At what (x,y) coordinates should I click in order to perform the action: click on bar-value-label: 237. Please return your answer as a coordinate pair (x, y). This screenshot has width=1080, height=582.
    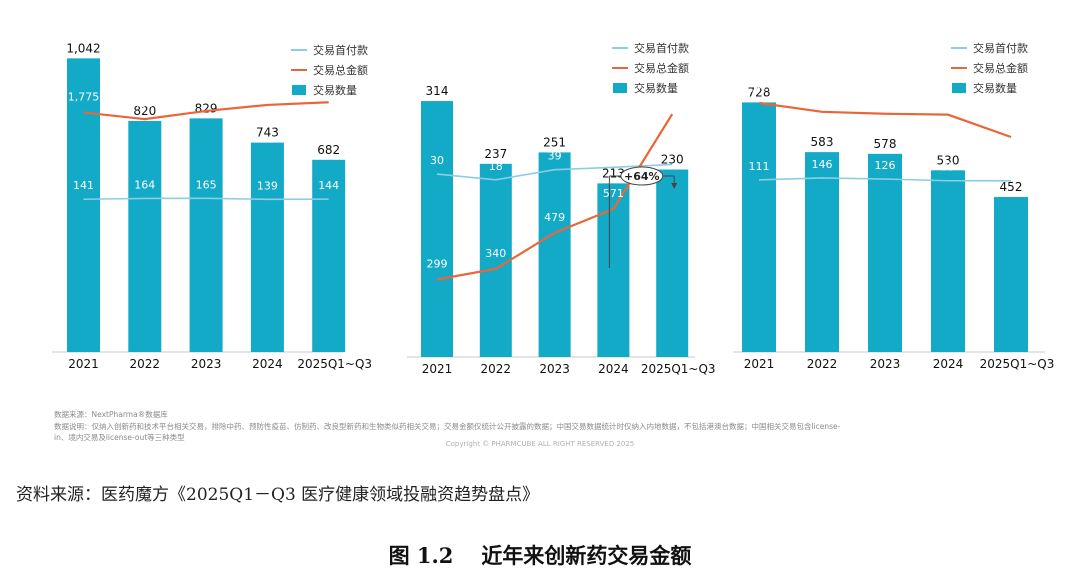
    Looking at the image, I should click on (495, 154).